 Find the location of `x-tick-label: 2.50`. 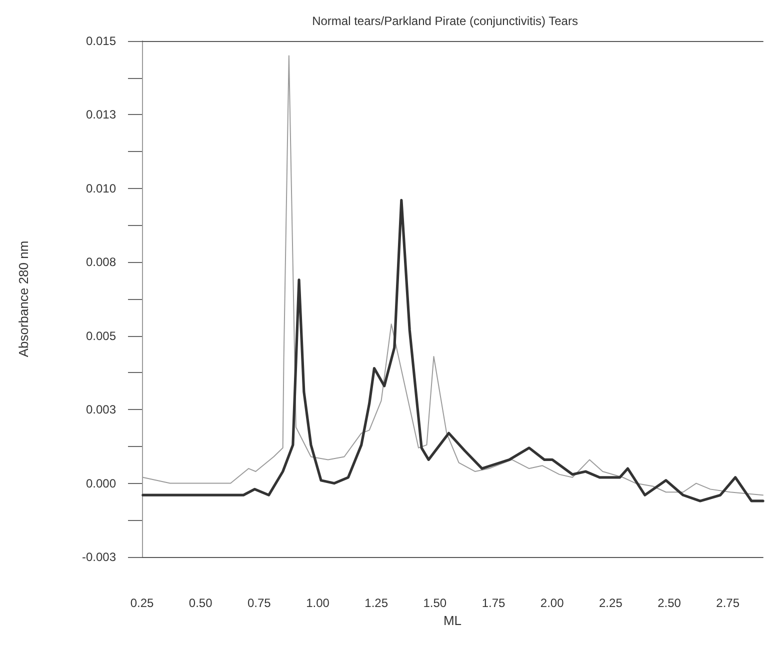

x-tick-label: 2.50 is located at coordinates (670, 603).